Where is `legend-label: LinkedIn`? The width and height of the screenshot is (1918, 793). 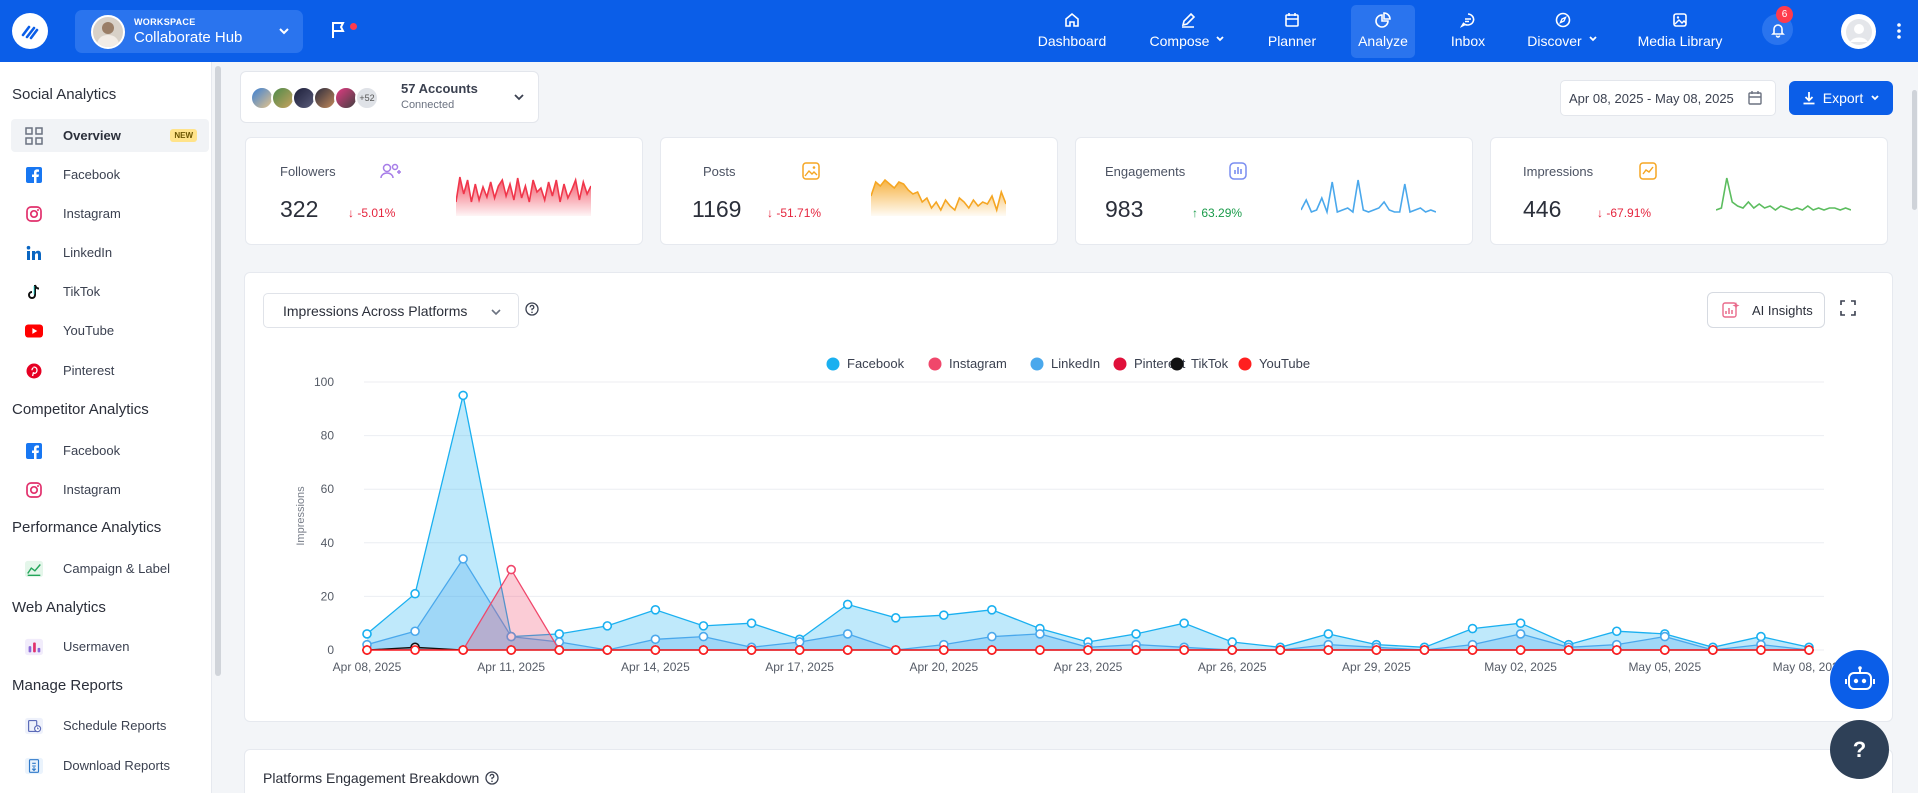
legend-label: LinkedIn is located at coordinates (1075, 363).